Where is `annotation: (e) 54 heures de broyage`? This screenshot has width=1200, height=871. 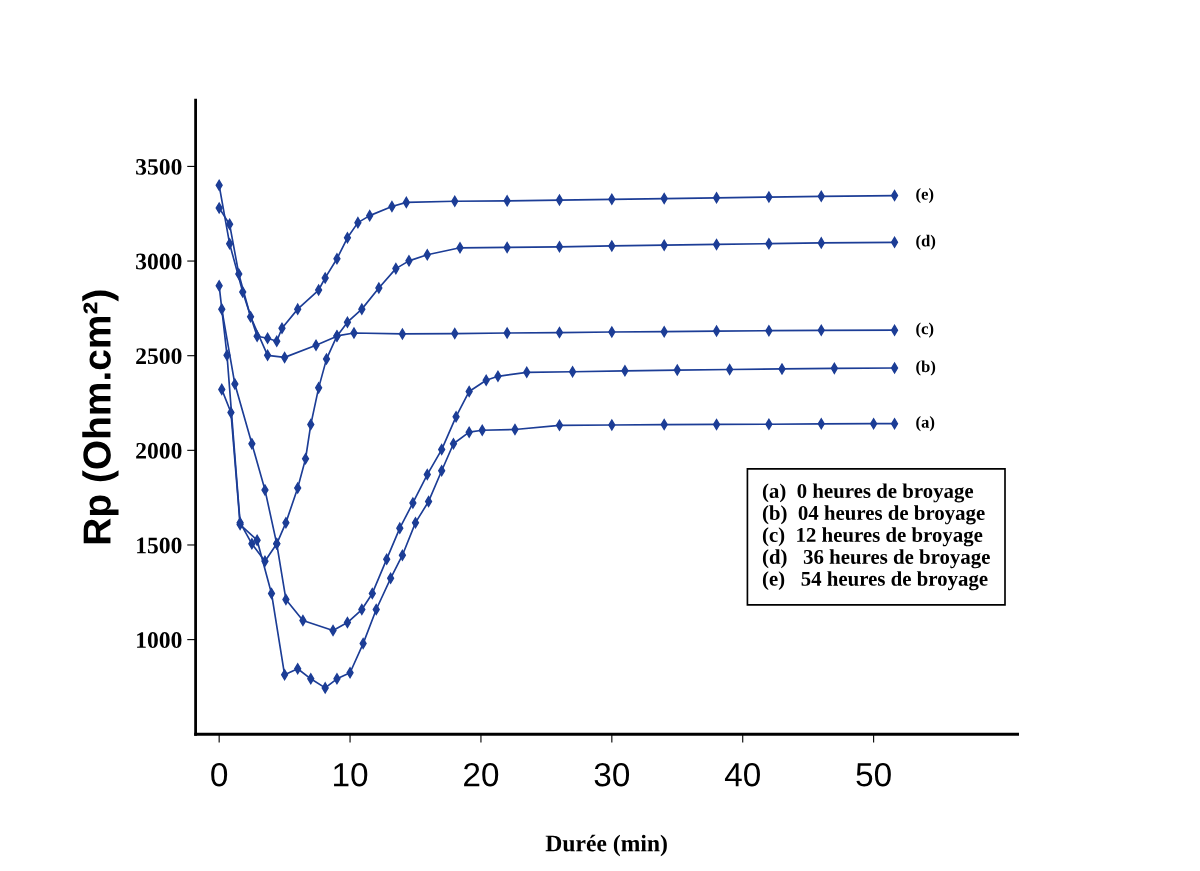 annotation: (e) 54 heures de broyage is located at coordinates (875, 581).